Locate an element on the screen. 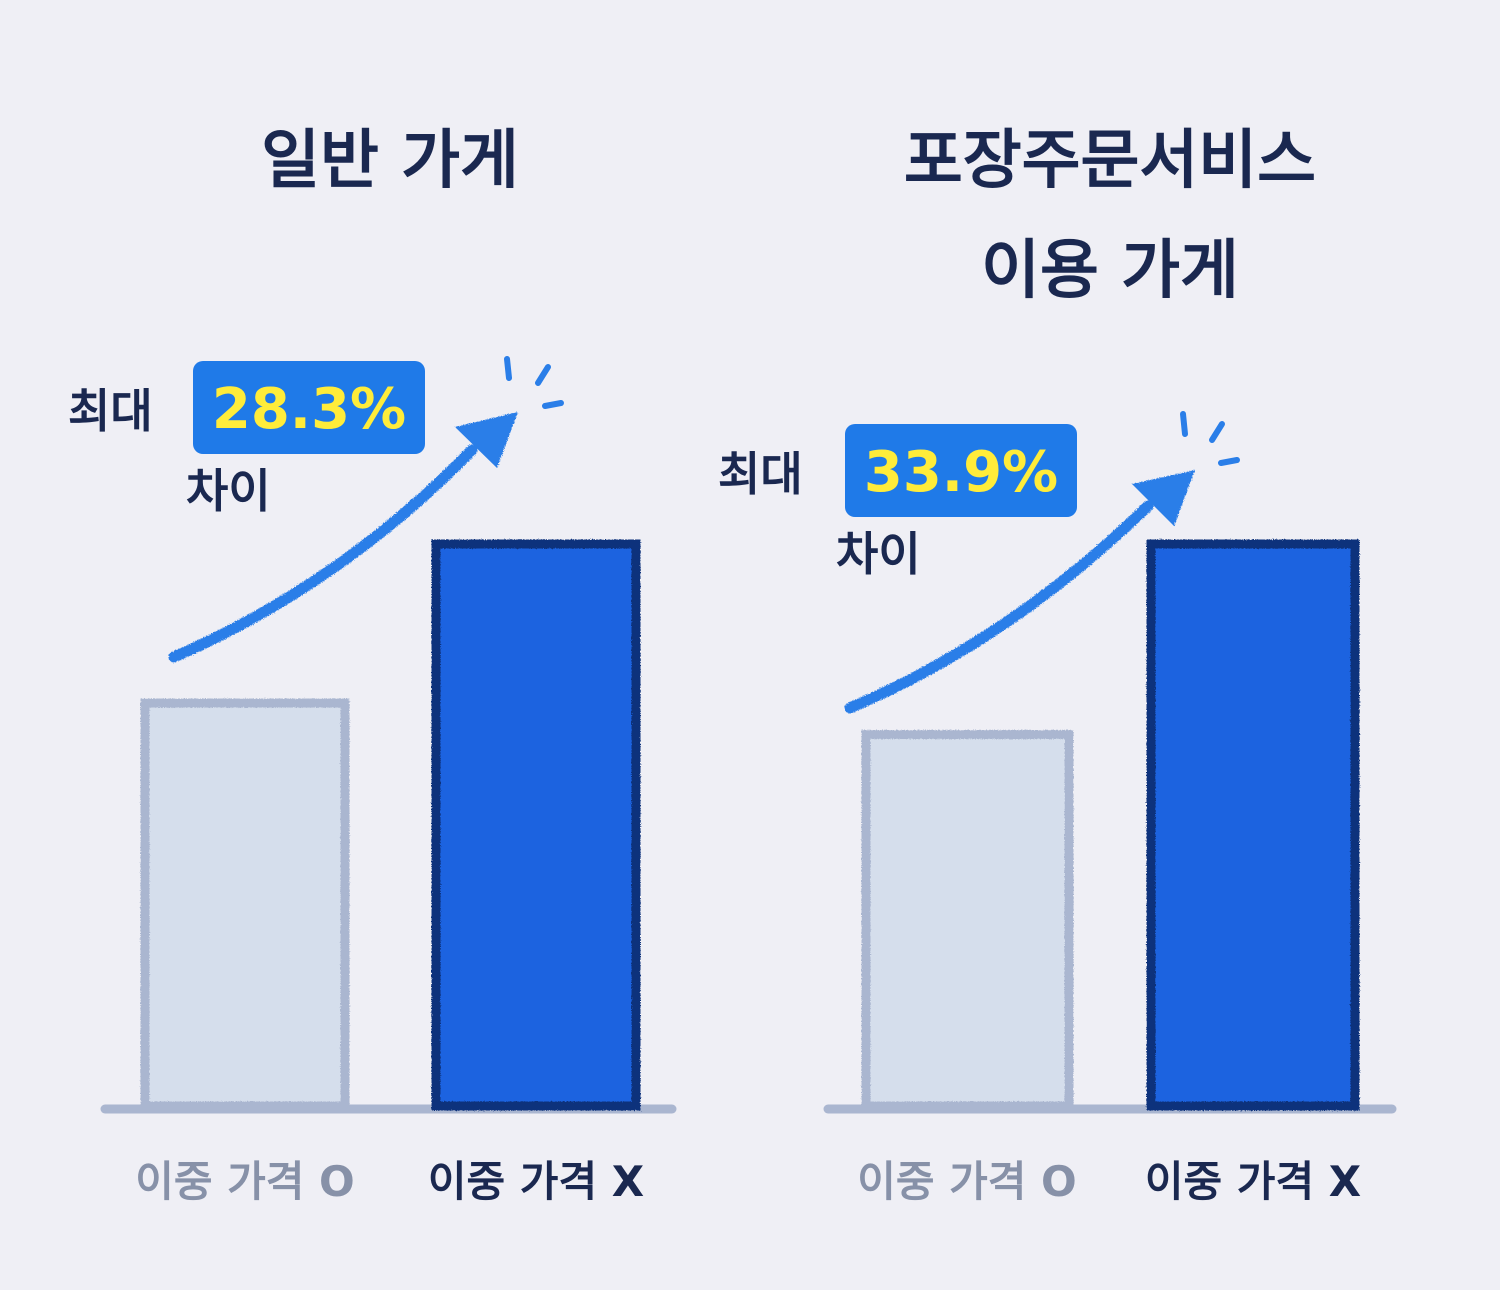 The image size is (1500, 1290). bar-takeout-dual-price-no is located at coordinates (1253, 825).